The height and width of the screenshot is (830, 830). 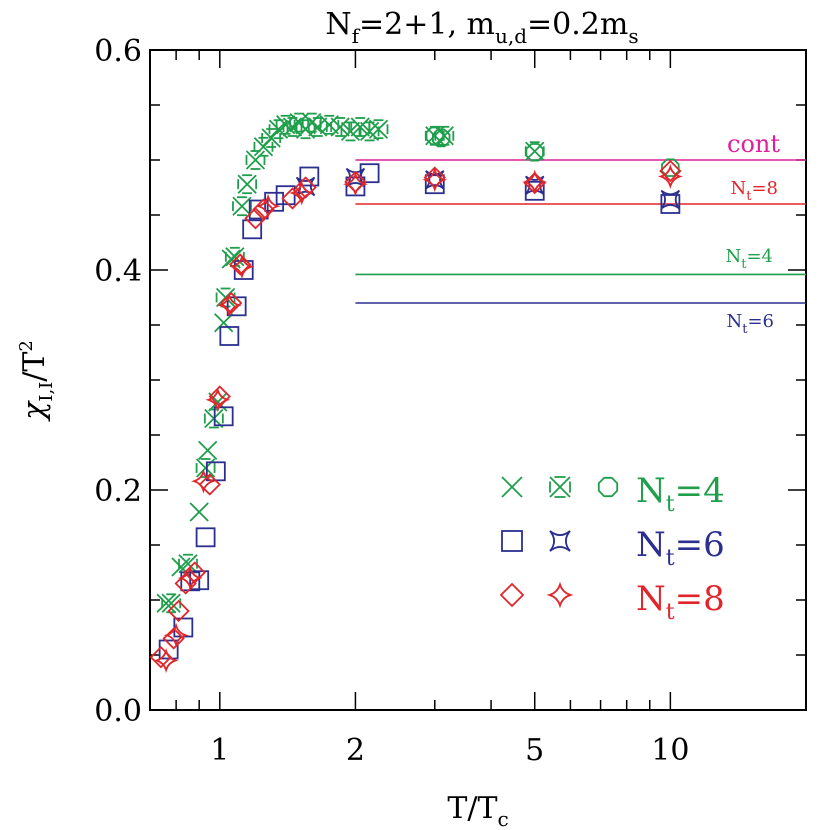 I want to click on y-tick-label: 0.0, so click(x=118, y=711).